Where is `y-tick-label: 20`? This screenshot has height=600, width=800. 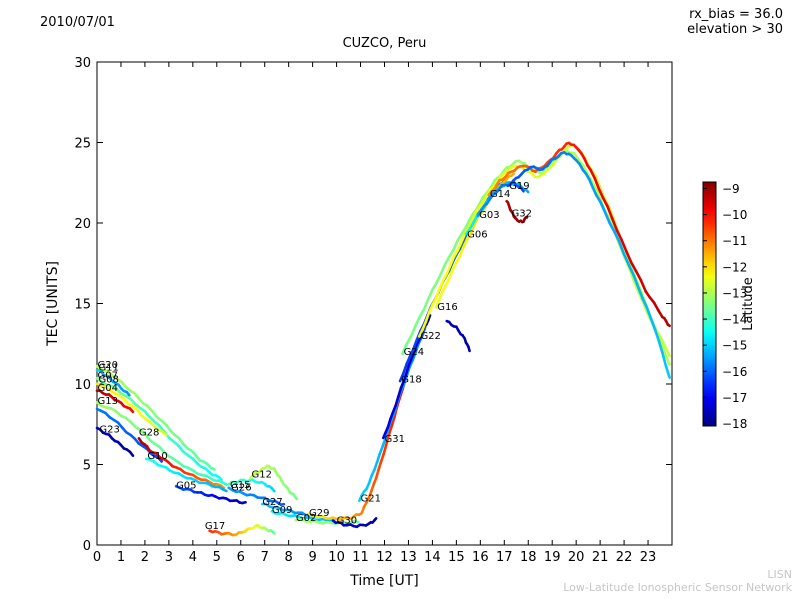
y-tick-label: 20 is located at coordinates (82, 224).